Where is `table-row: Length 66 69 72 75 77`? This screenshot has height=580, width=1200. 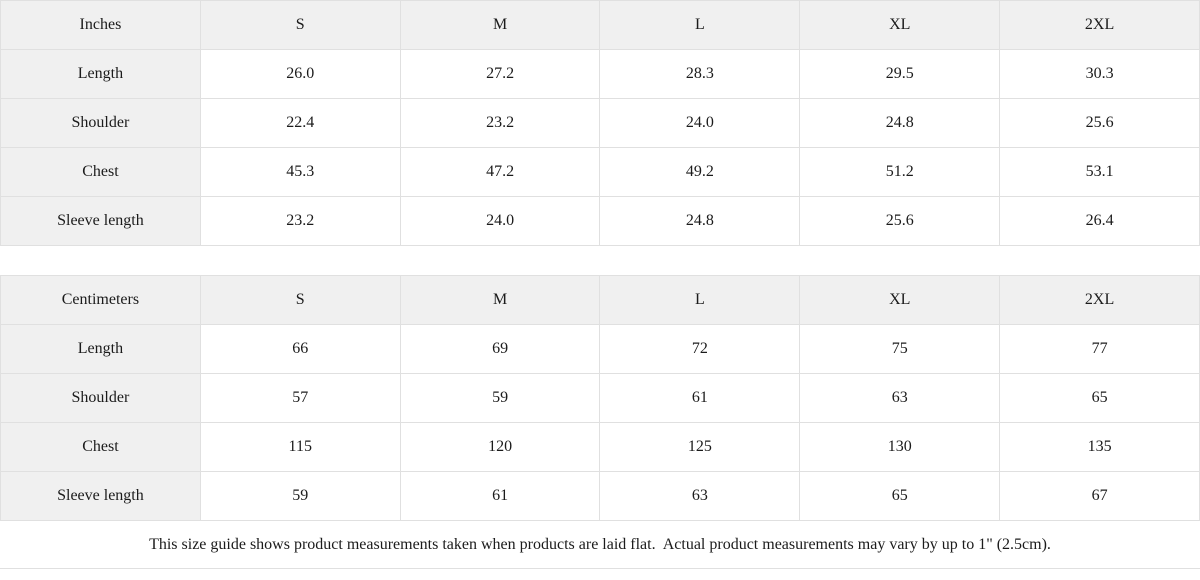 table-row: Length 66 69 72 75 77 is located at coordinates (600, 349).